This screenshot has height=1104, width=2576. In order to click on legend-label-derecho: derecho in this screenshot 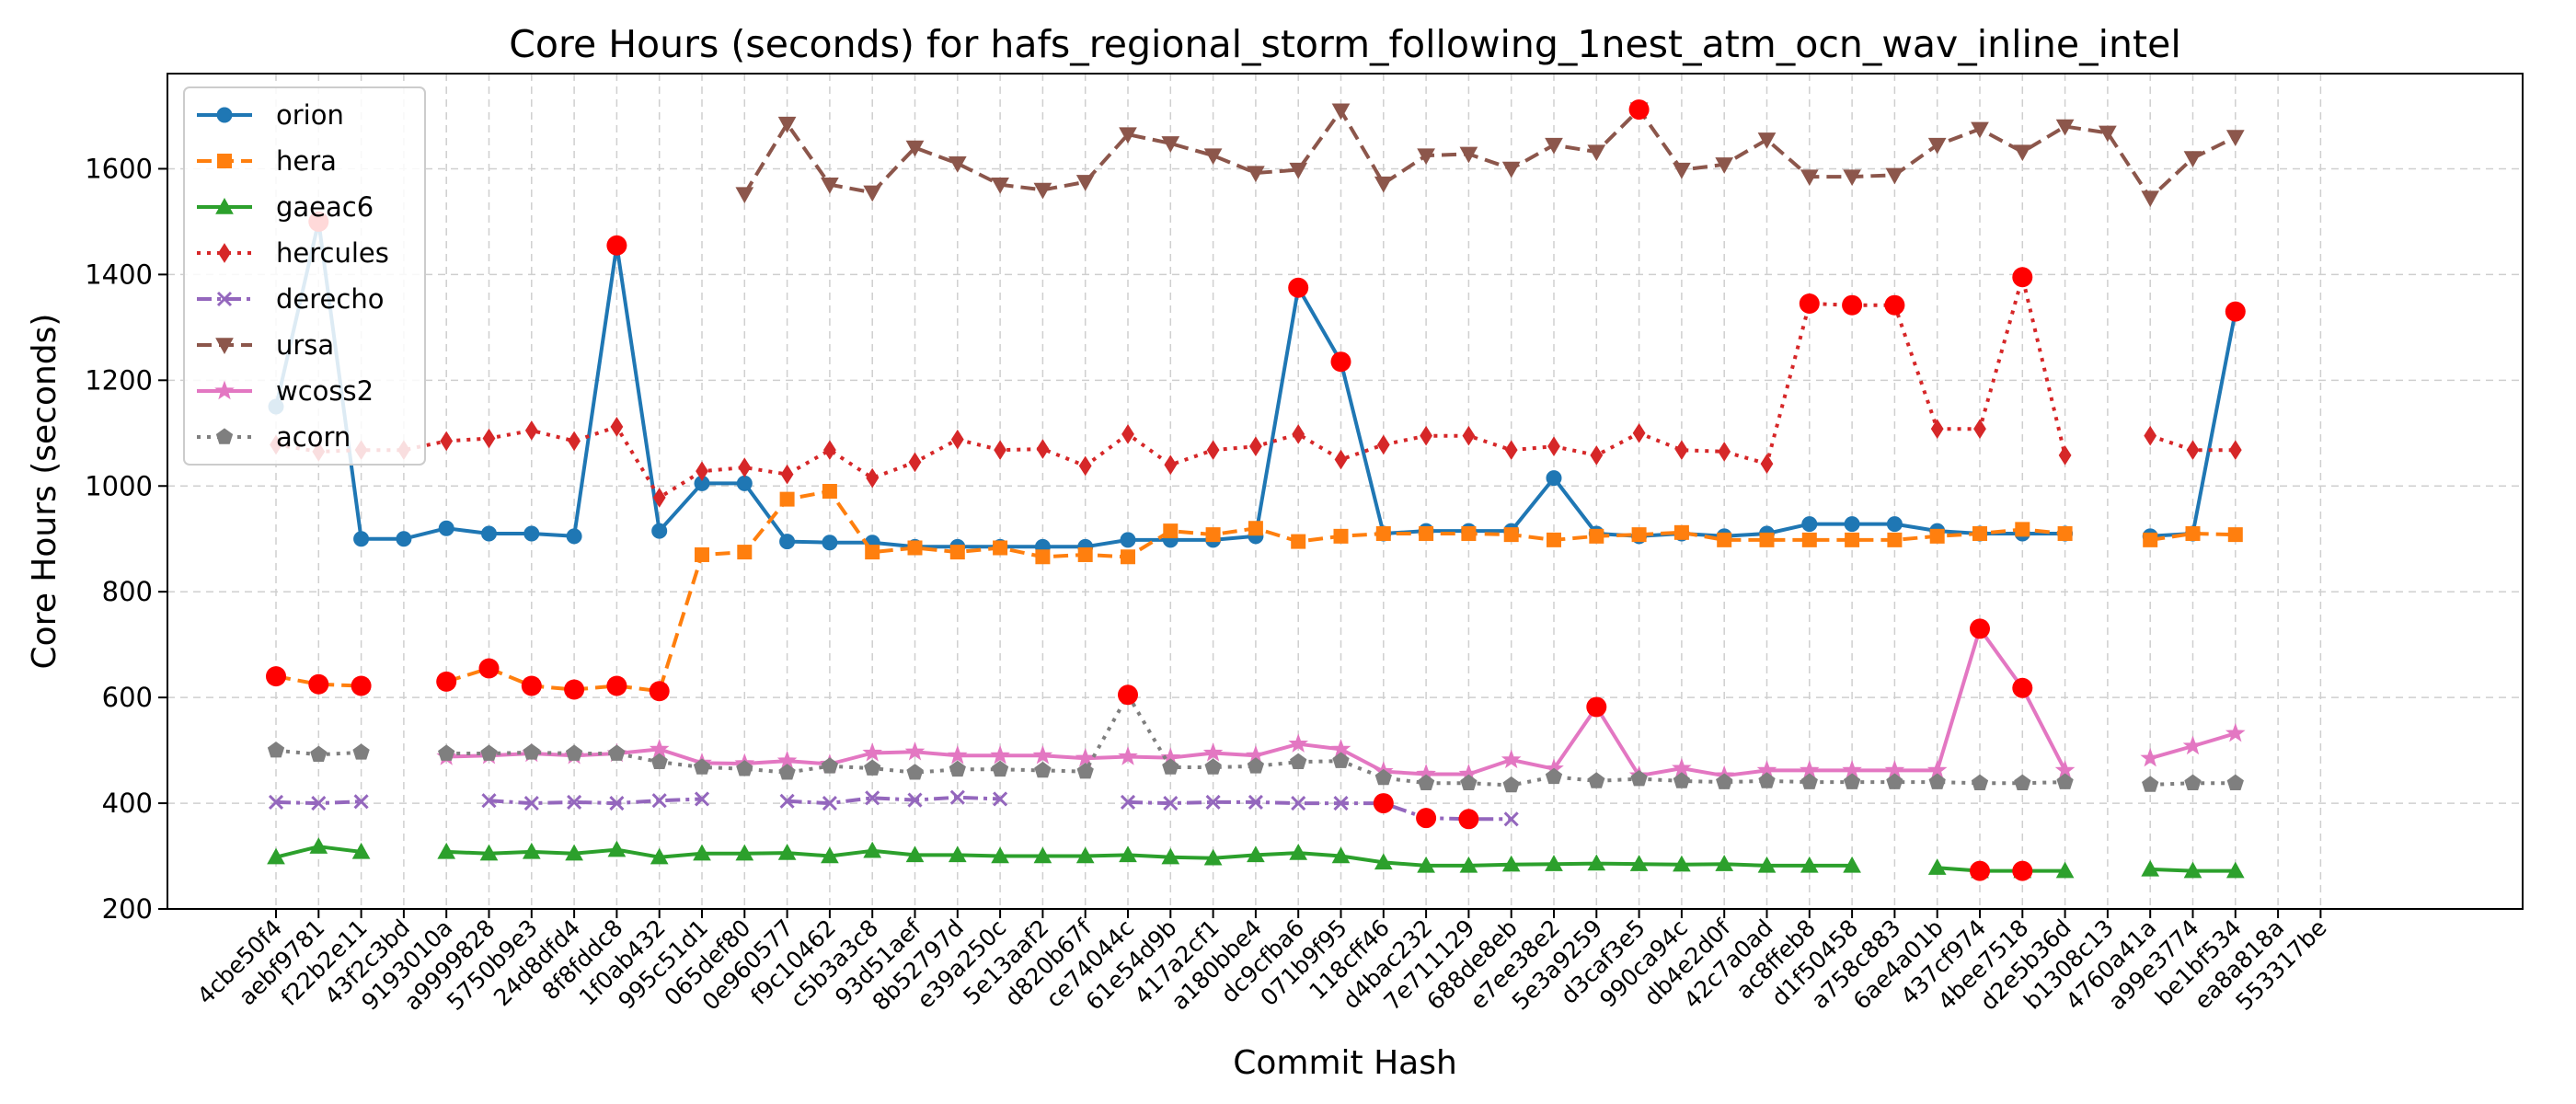, I will do `click(330, 299)`.